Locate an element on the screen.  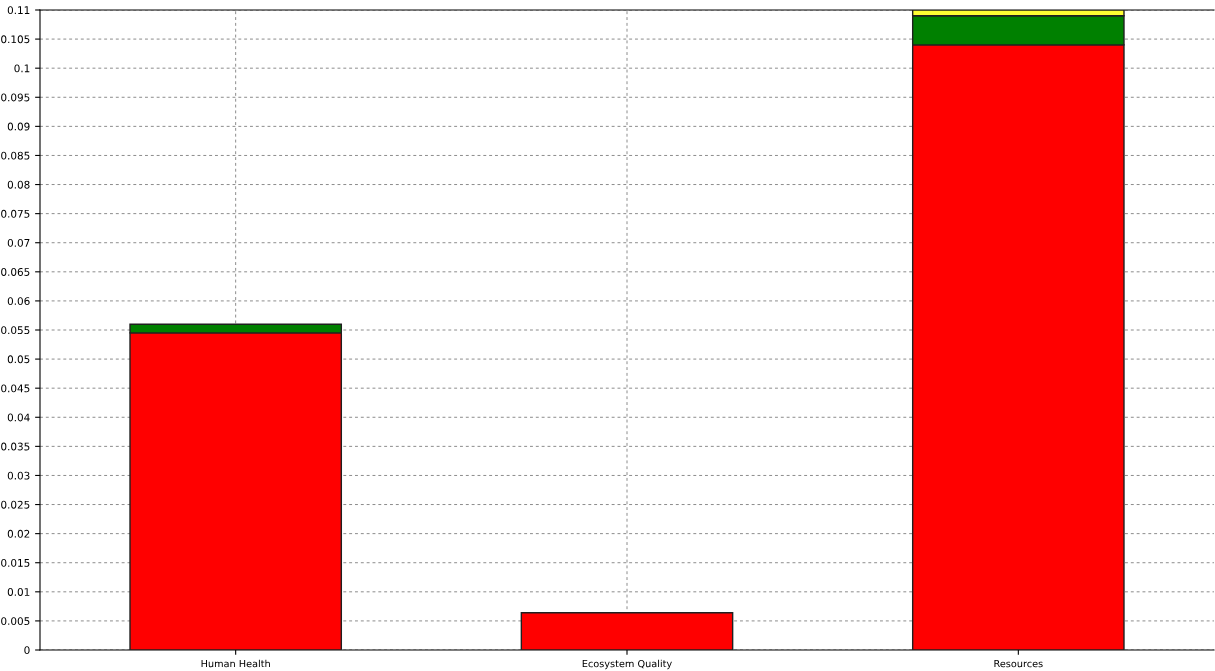
y-tick-label: 0.09 is located at coordinates (18, 126).